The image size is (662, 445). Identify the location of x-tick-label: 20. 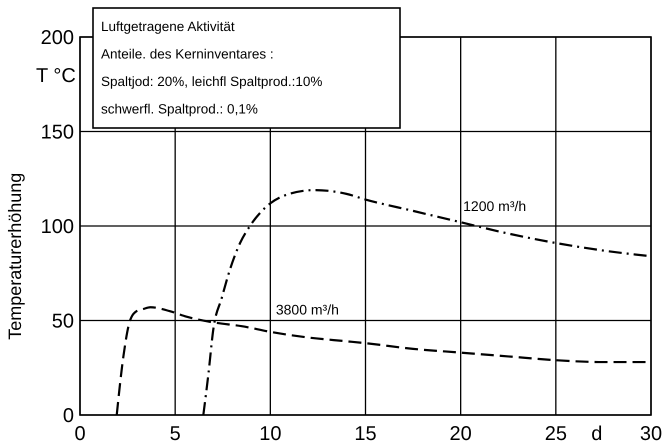
(461, 434).